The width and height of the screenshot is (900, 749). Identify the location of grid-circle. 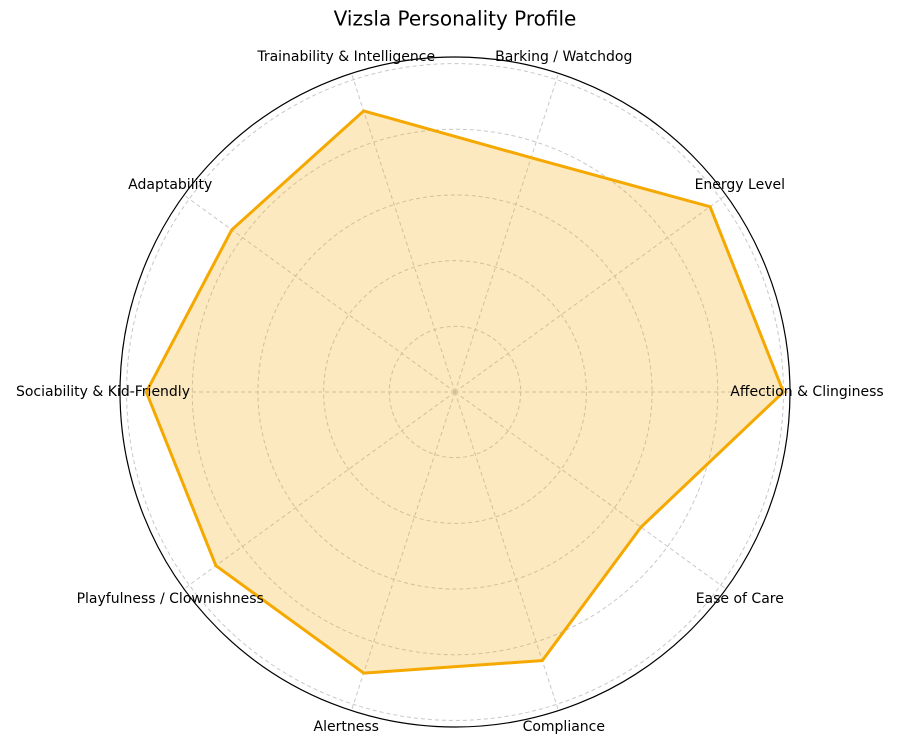
(455, 392).